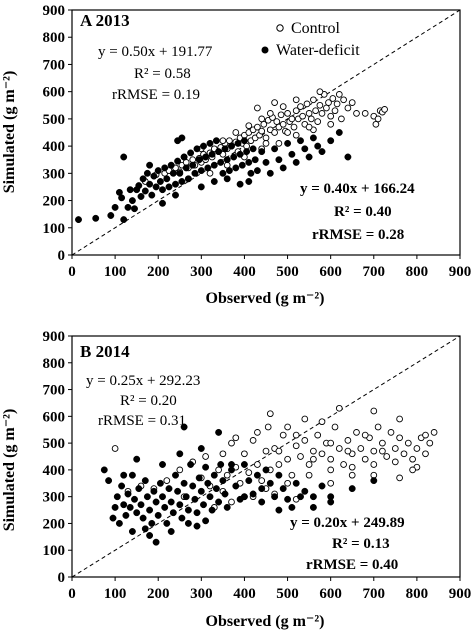 This screenshot has height=632, width=474. I want to click on panel-b-x-tick-label: 500, so click(287, 594).